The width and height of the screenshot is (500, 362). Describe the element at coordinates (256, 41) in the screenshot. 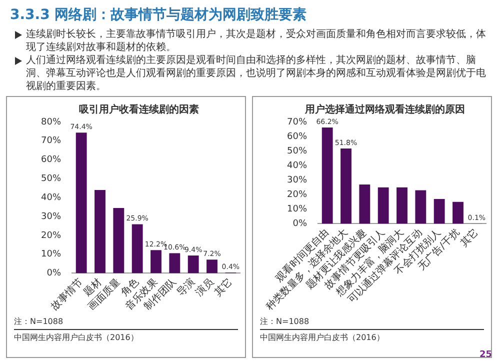

I see `text: 连续剧时长较长，主要靠故事情节吸引用户，其次是题材，受众对画面质量和角色相对而言要求较低，体现了连续剧对故事和题材的依赖。` at that location.